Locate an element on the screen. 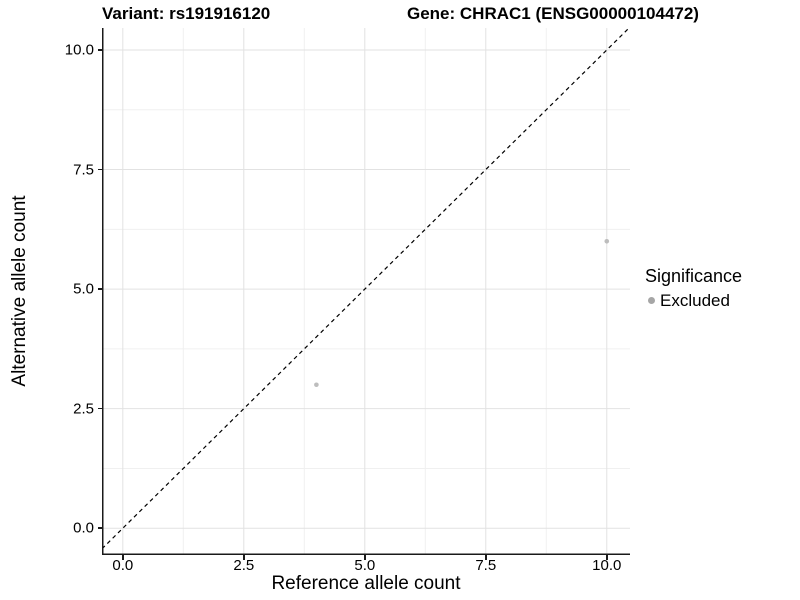 The image size is (800, 600). x-tick-label: 5.0 is located at coordinates (365, 565).